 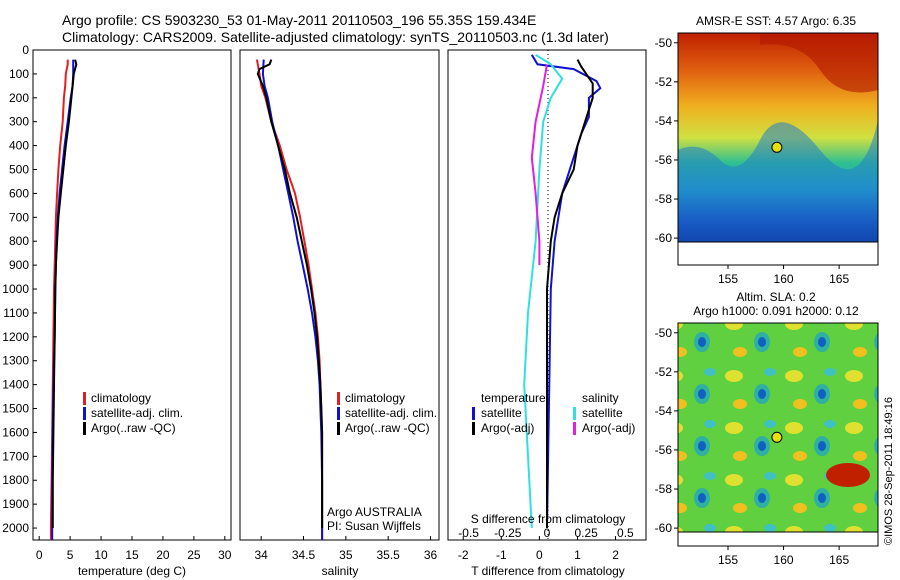 What do you see at coordinates (778, 181) in the screenshot?
I see `sst-cold-region` at bounding box center [778, 181].